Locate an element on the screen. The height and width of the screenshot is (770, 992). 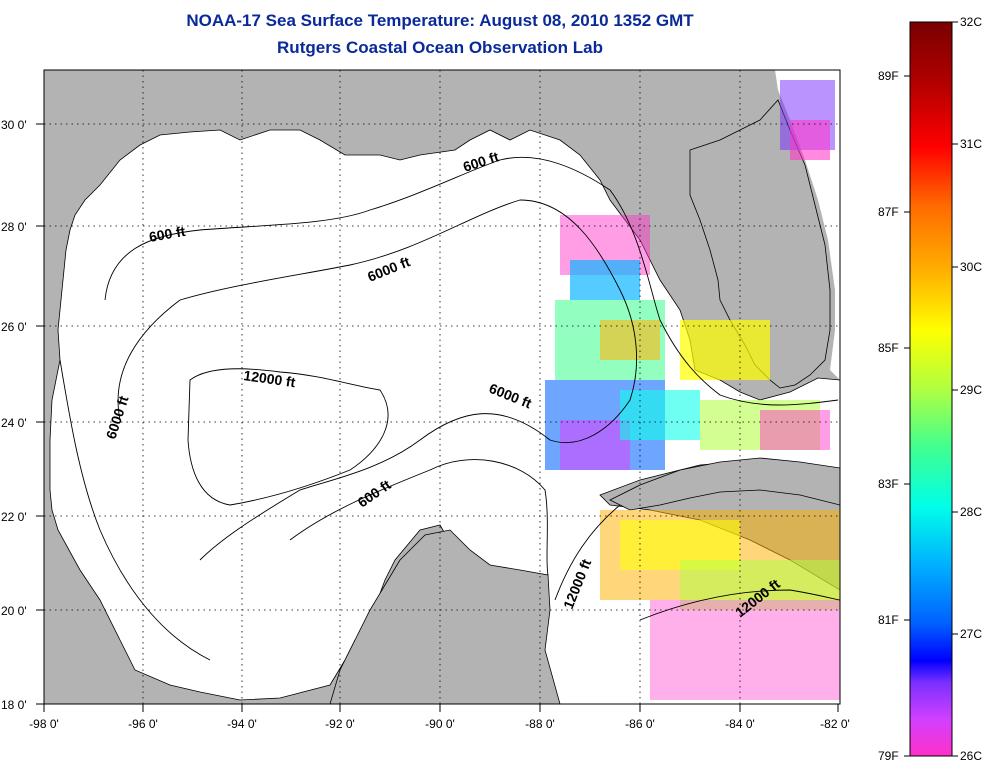
lat-label: 24 0' is located at coordinates (14, 423).